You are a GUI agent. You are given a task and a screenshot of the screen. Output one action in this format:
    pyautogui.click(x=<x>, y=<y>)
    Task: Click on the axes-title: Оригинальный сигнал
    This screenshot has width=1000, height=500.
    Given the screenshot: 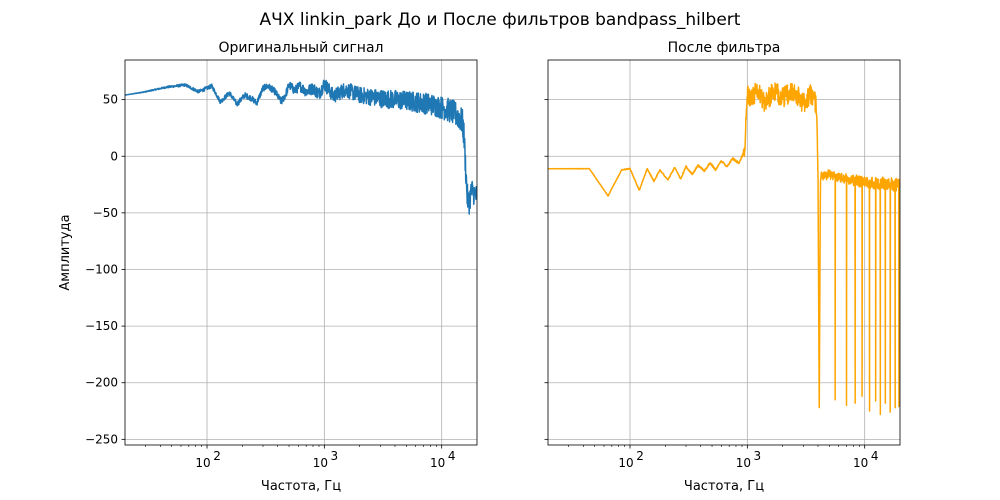 What is the action you would take?
    pyautogui.click(x=301, y=48)
    